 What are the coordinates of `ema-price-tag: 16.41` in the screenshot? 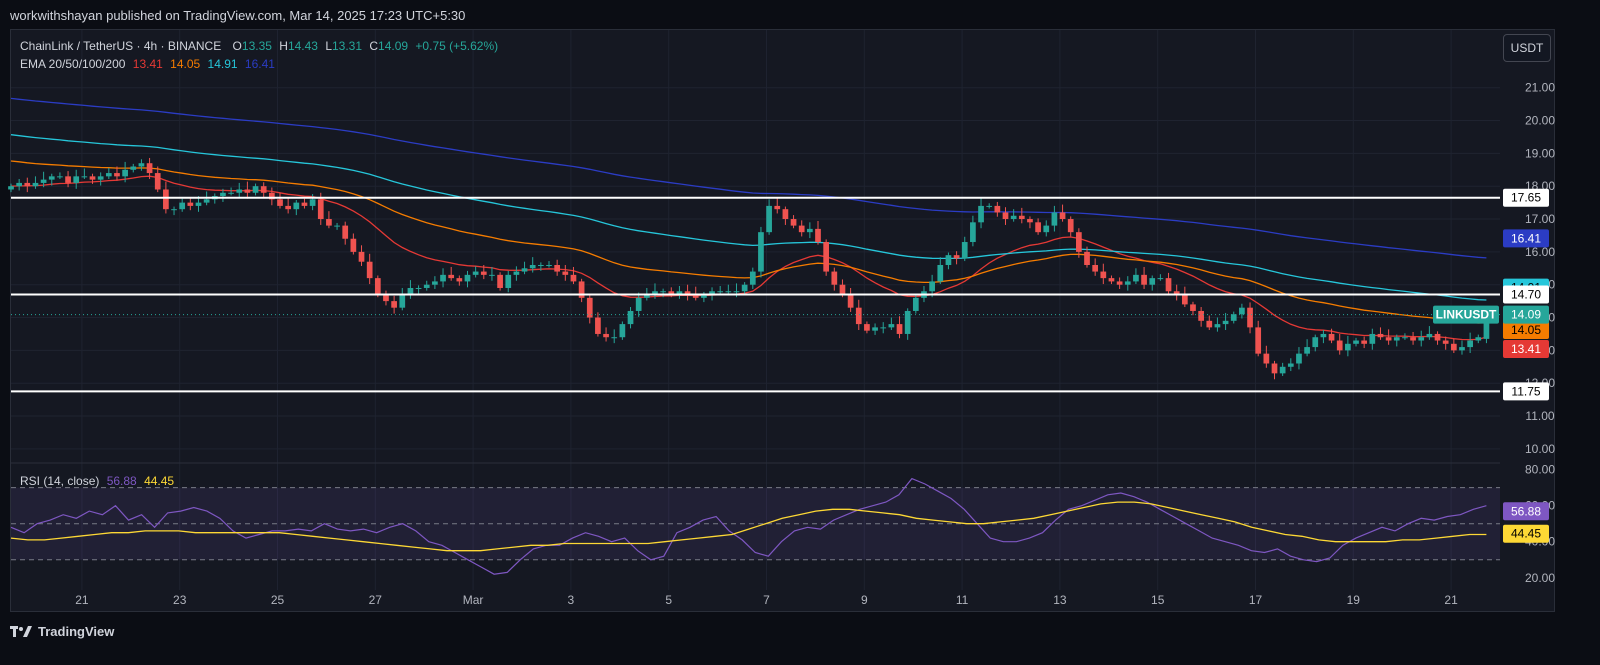 It's located at (1526, 238).